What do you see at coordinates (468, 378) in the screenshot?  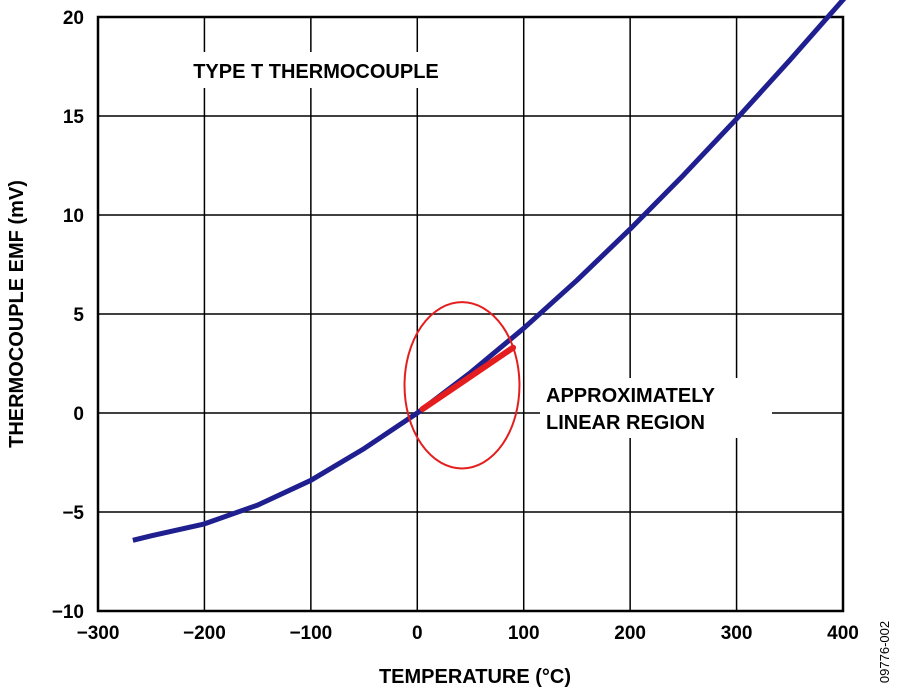 I see `linear-segment-highlight` at bounding box center [468, 378].